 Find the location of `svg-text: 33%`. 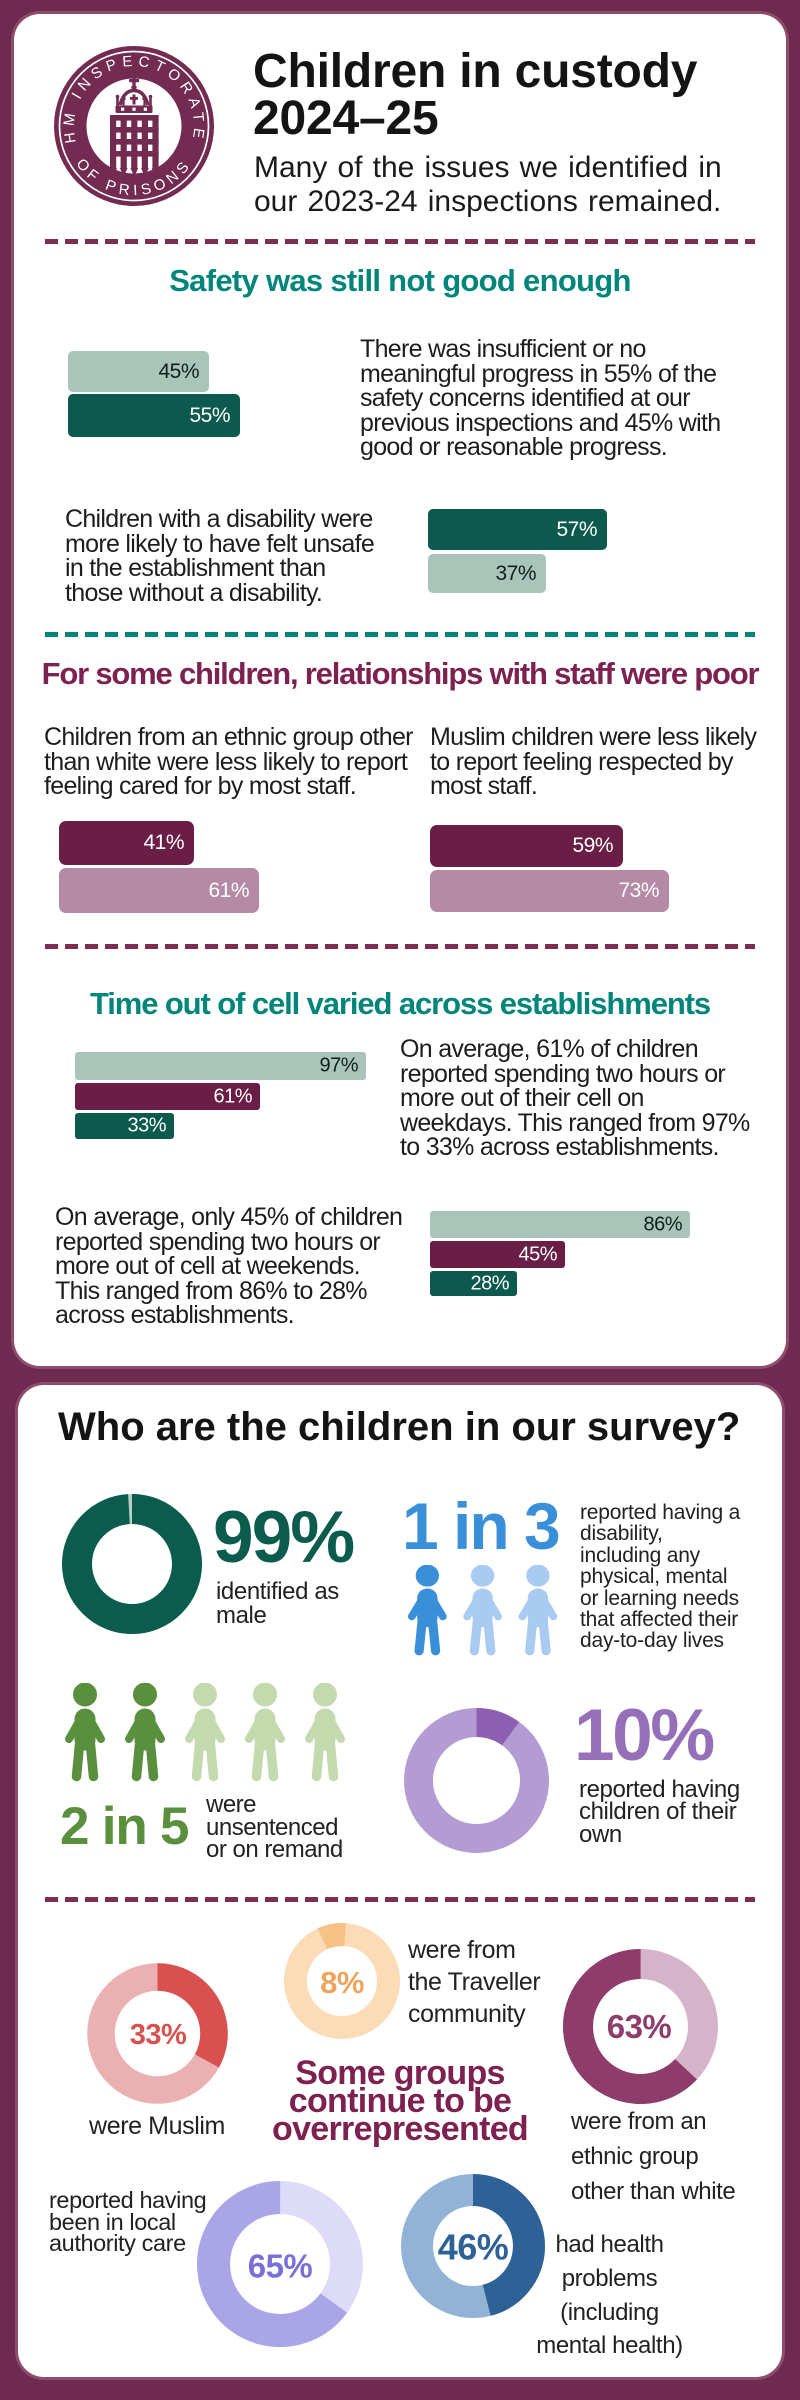

svg-text: 33% is located at coordinates (158, 2035).